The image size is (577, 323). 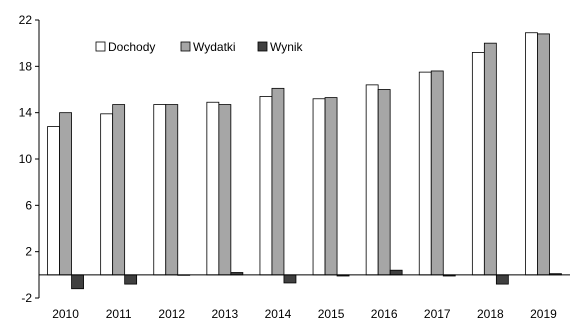 What do you see at coordinates (100, 46) in the screenshot?
I see `legend-swatch-dochody` at bounding box center [100, 46].